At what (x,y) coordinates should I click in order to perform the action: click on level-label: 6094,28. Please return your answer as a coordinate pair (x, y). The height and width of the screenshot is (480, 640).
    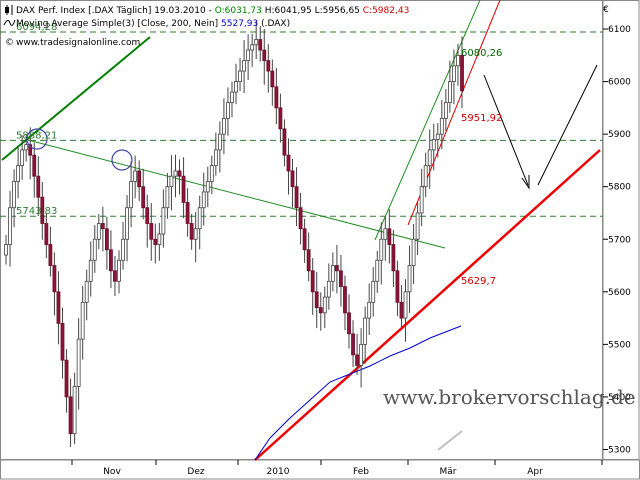
    Looking at the image, I should click on (36, 27).